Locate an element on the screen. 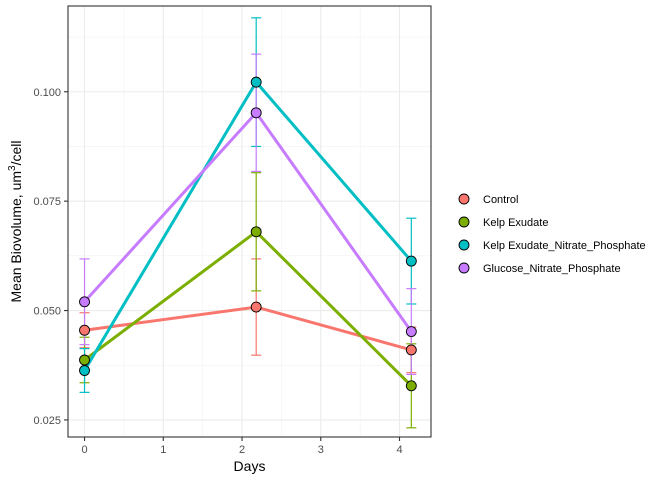 The image size is (672, 480). x-tick-label: 4 is located at coordinates (399, 450).